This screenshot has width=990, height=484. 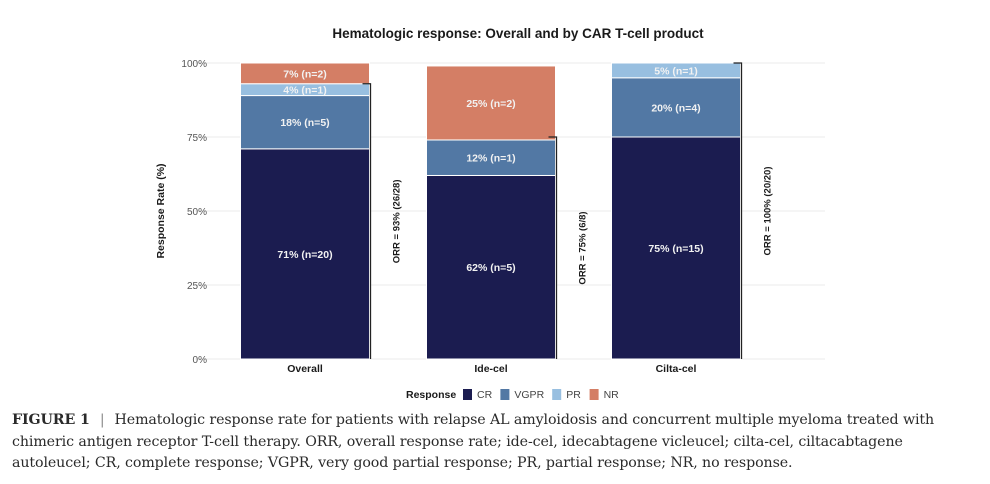 What do you see at coordinates (583, 247) in the screenshot?
I see `orr-label: ORR = 75% (6/8)` at bounding box center [583, 247].